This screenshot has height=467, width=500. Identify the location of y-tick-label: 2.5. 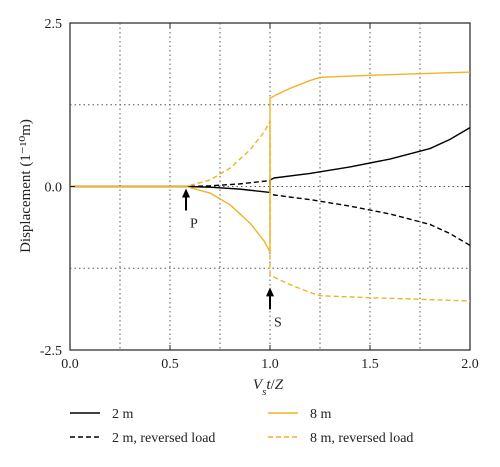
(54, 24).